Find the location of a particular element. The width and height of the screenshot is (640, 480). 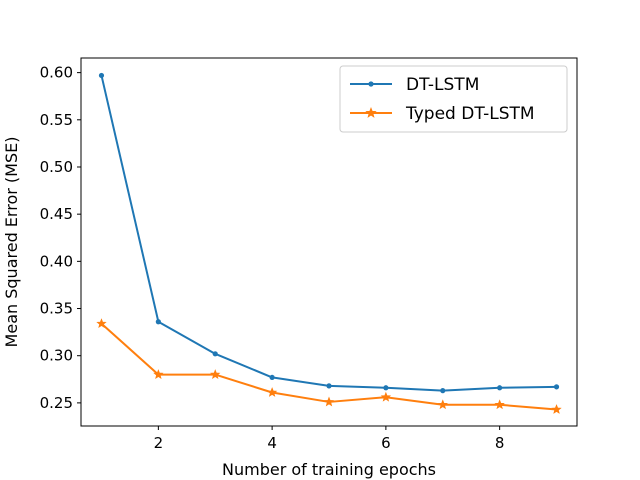

legend-box is located at coordinates (453, 99).